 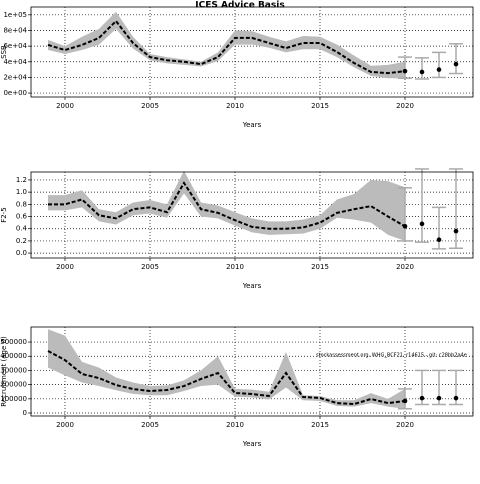 What do you see at coordinates (13, 370) in the screenshot?
I see `y-tick-label: 300000` at bounding box center [13, 370].